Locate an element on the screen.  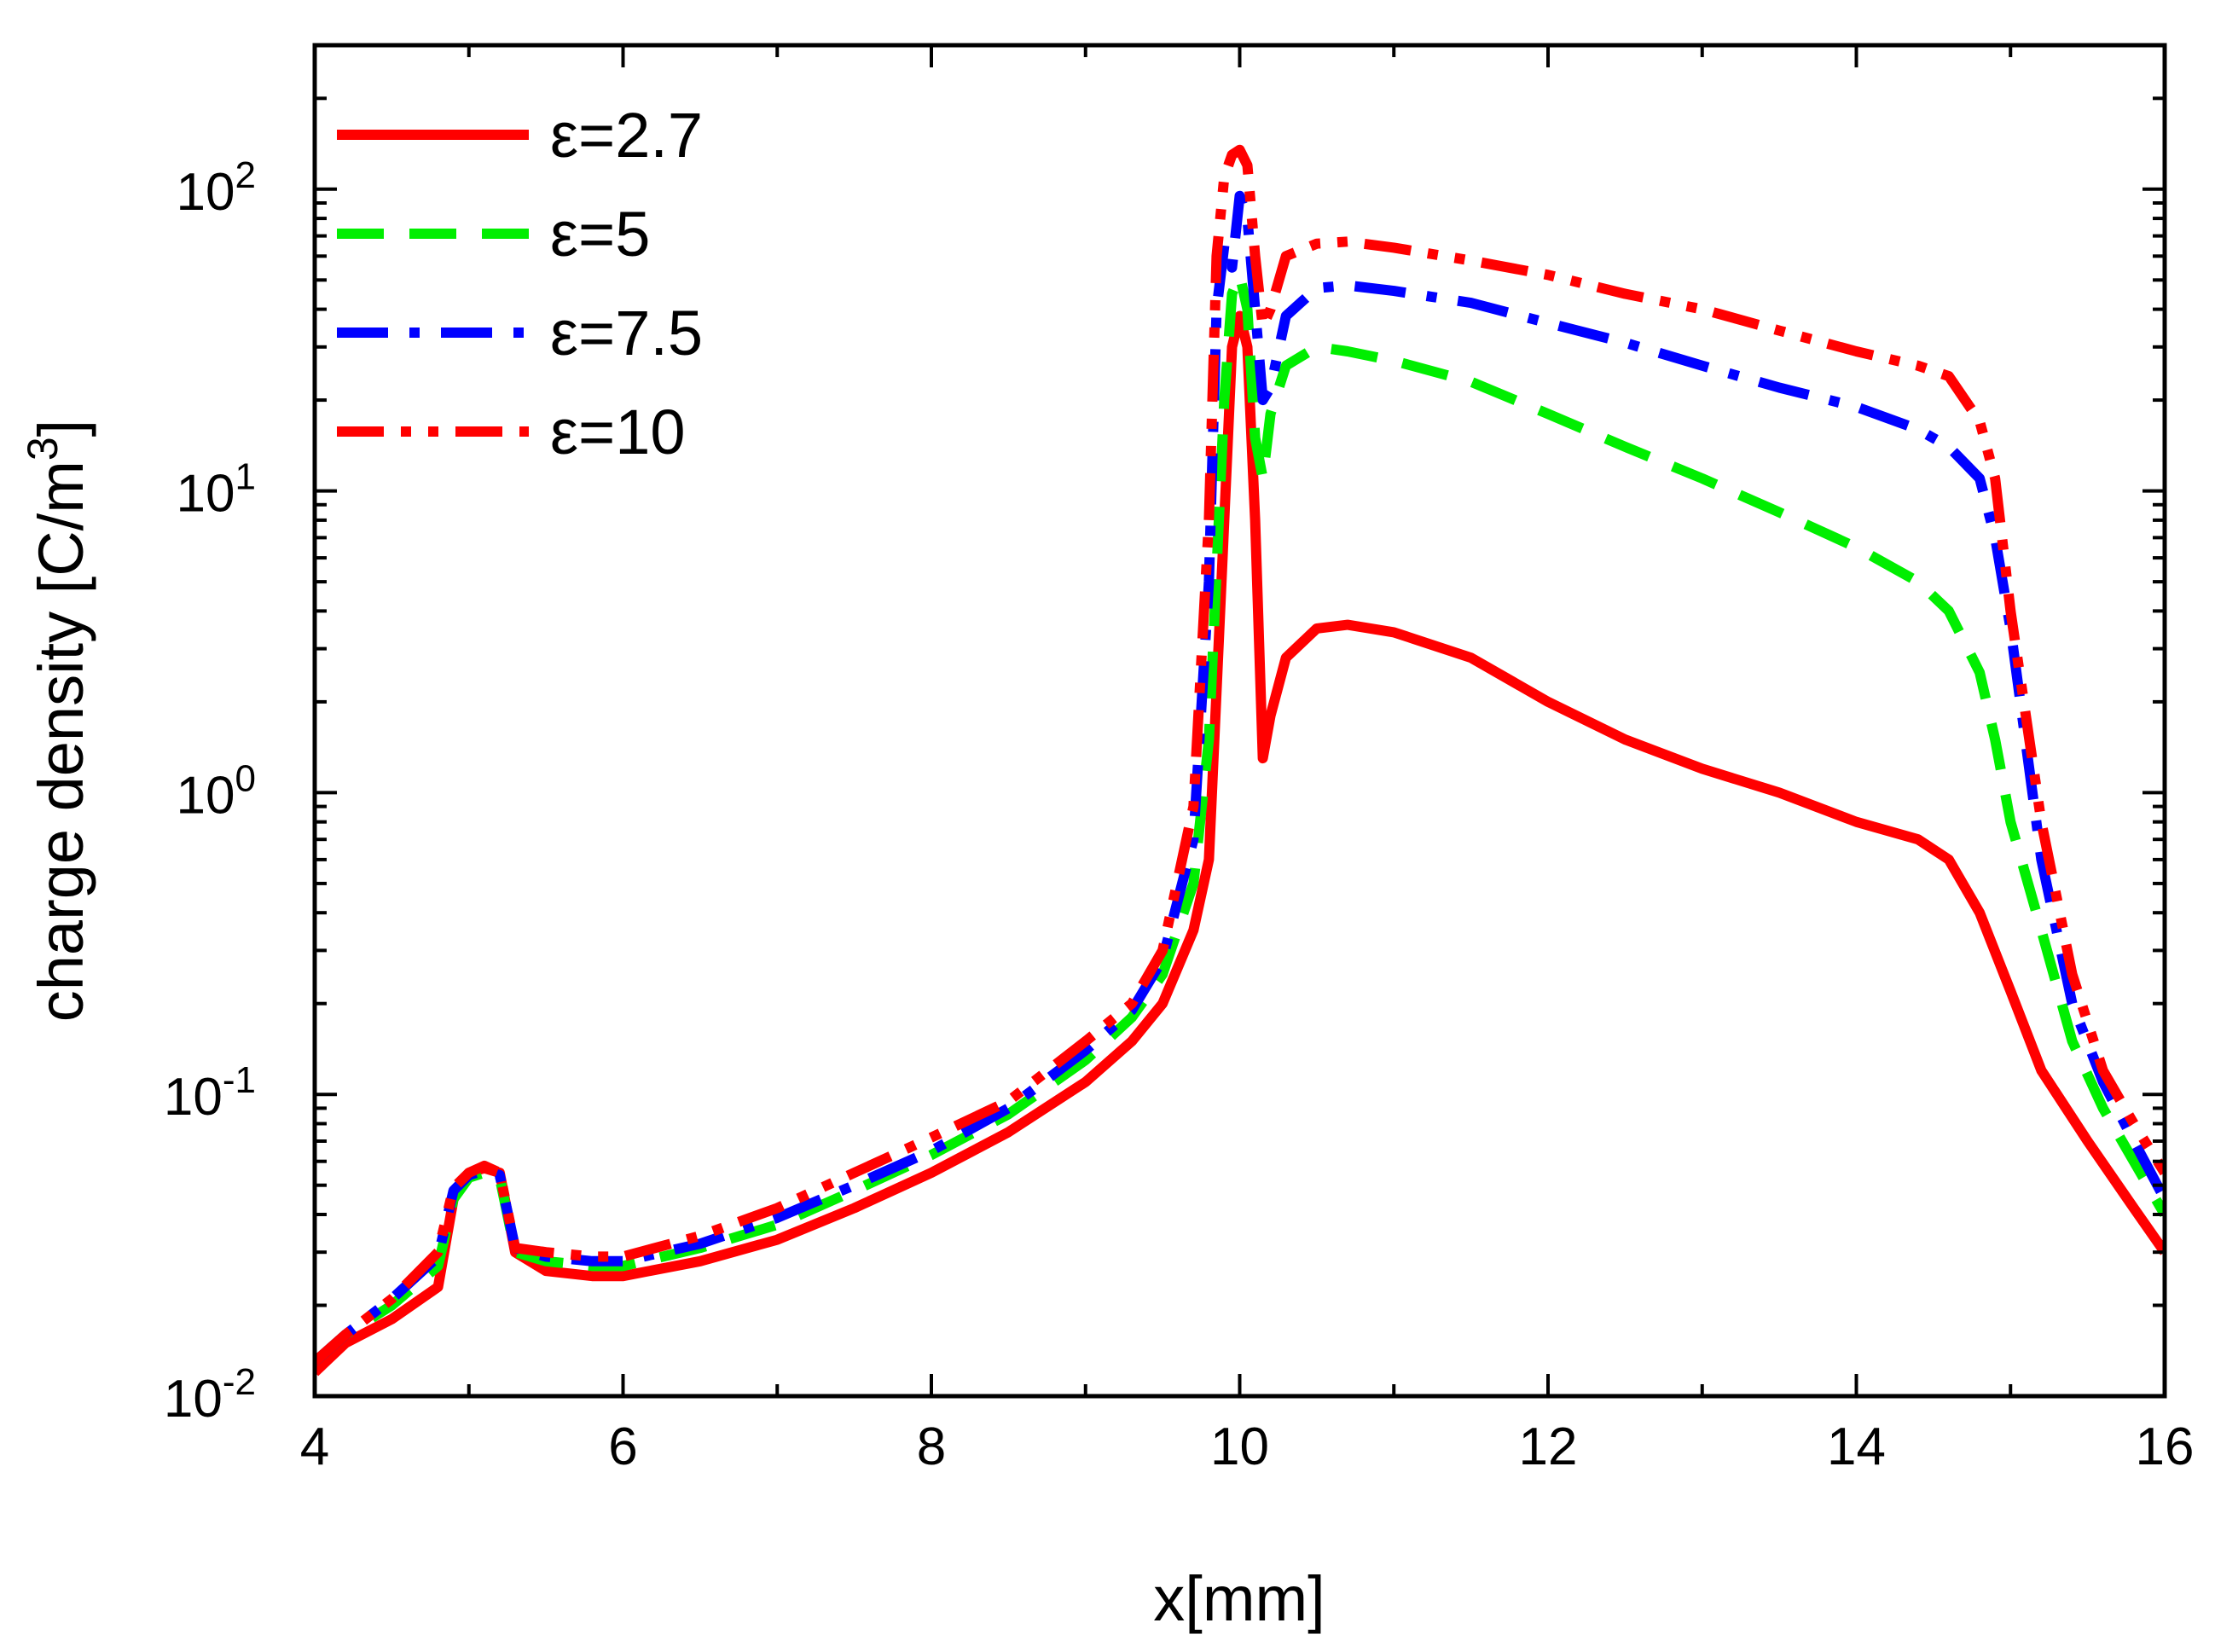
y-axis-title-main: charge density [C/m is located at coordinates (61, 742).